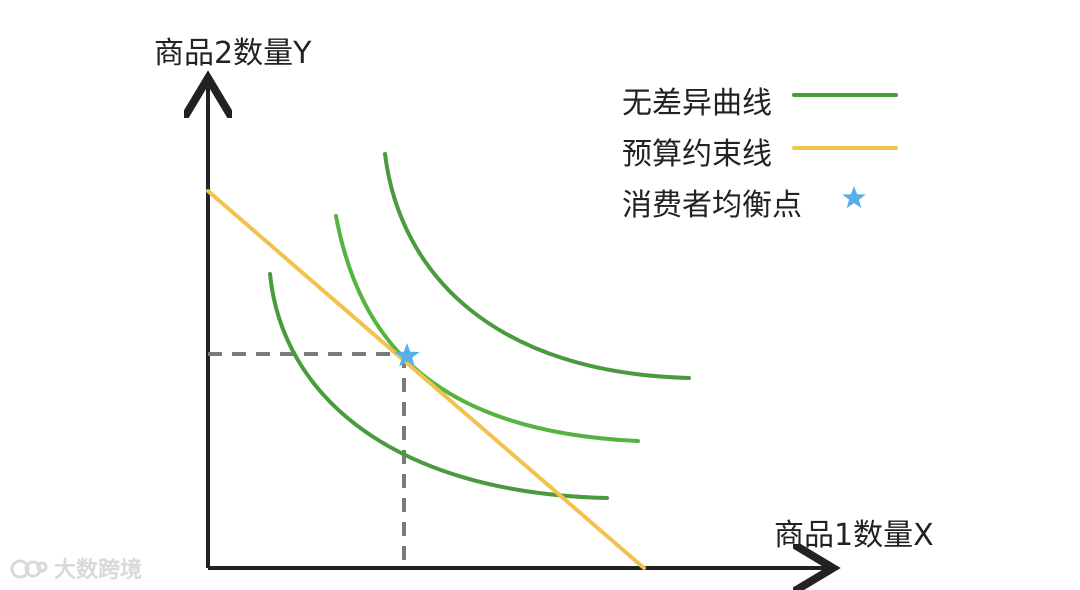  Describe the element at coordinates (854, 535) in the screenshot. I see `x-axis-label: 商品1数量X` at that location.